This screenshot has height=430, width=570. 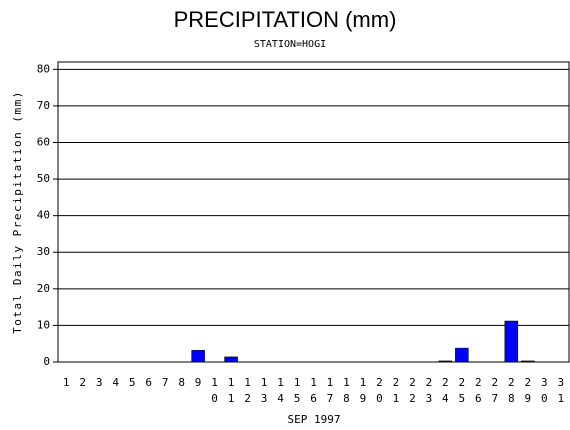 I want to click on x-tick-label: 1, so click(x=66, y=382).